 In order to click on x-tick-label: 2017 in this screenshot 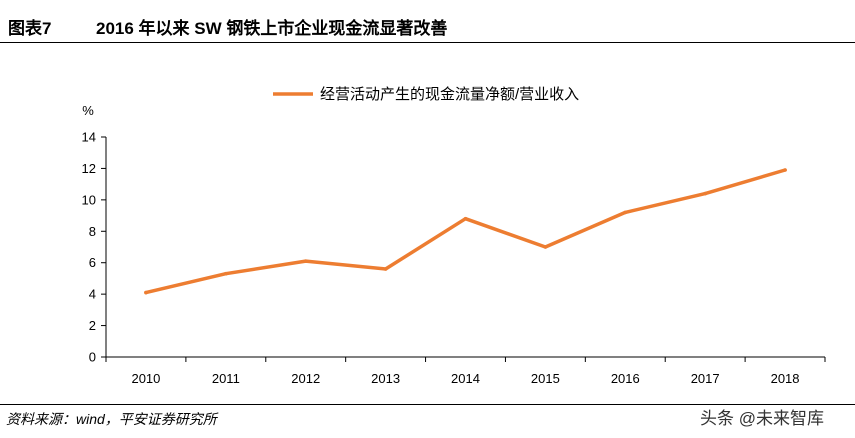, I will do `click(705, 378)`.